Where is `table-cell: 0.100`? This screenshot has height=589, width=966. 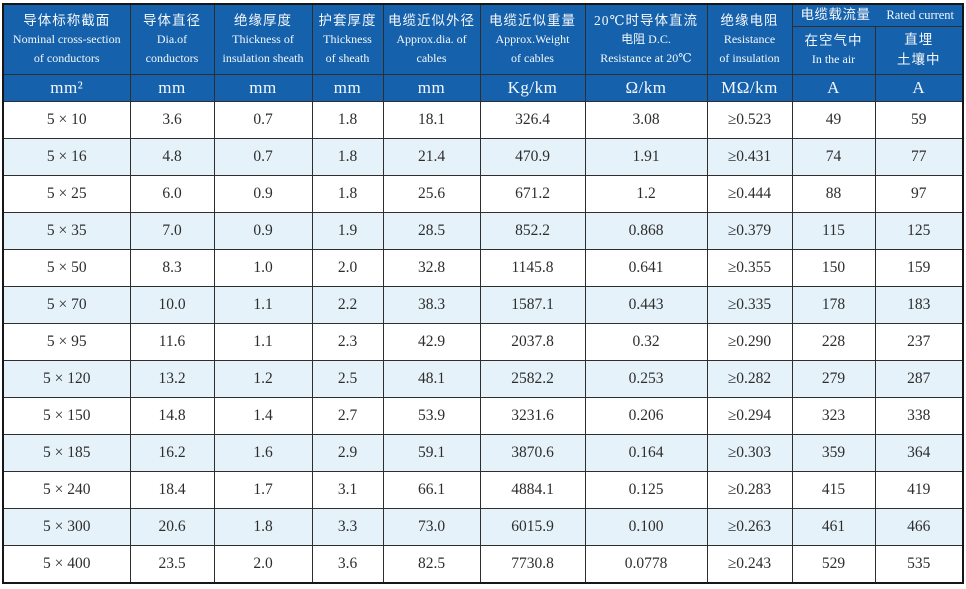 table-cell: 0.100 is located at coordinates (646, 526).